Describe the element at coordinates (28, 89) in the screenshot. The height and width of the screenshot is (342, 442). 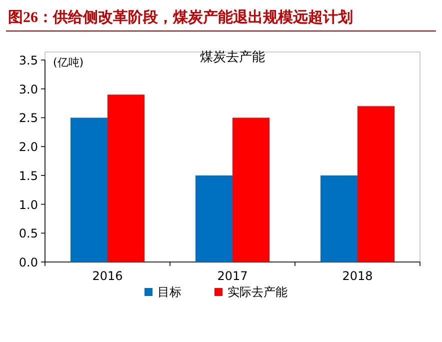
I see `y-tick-label: 3.0` at that location.